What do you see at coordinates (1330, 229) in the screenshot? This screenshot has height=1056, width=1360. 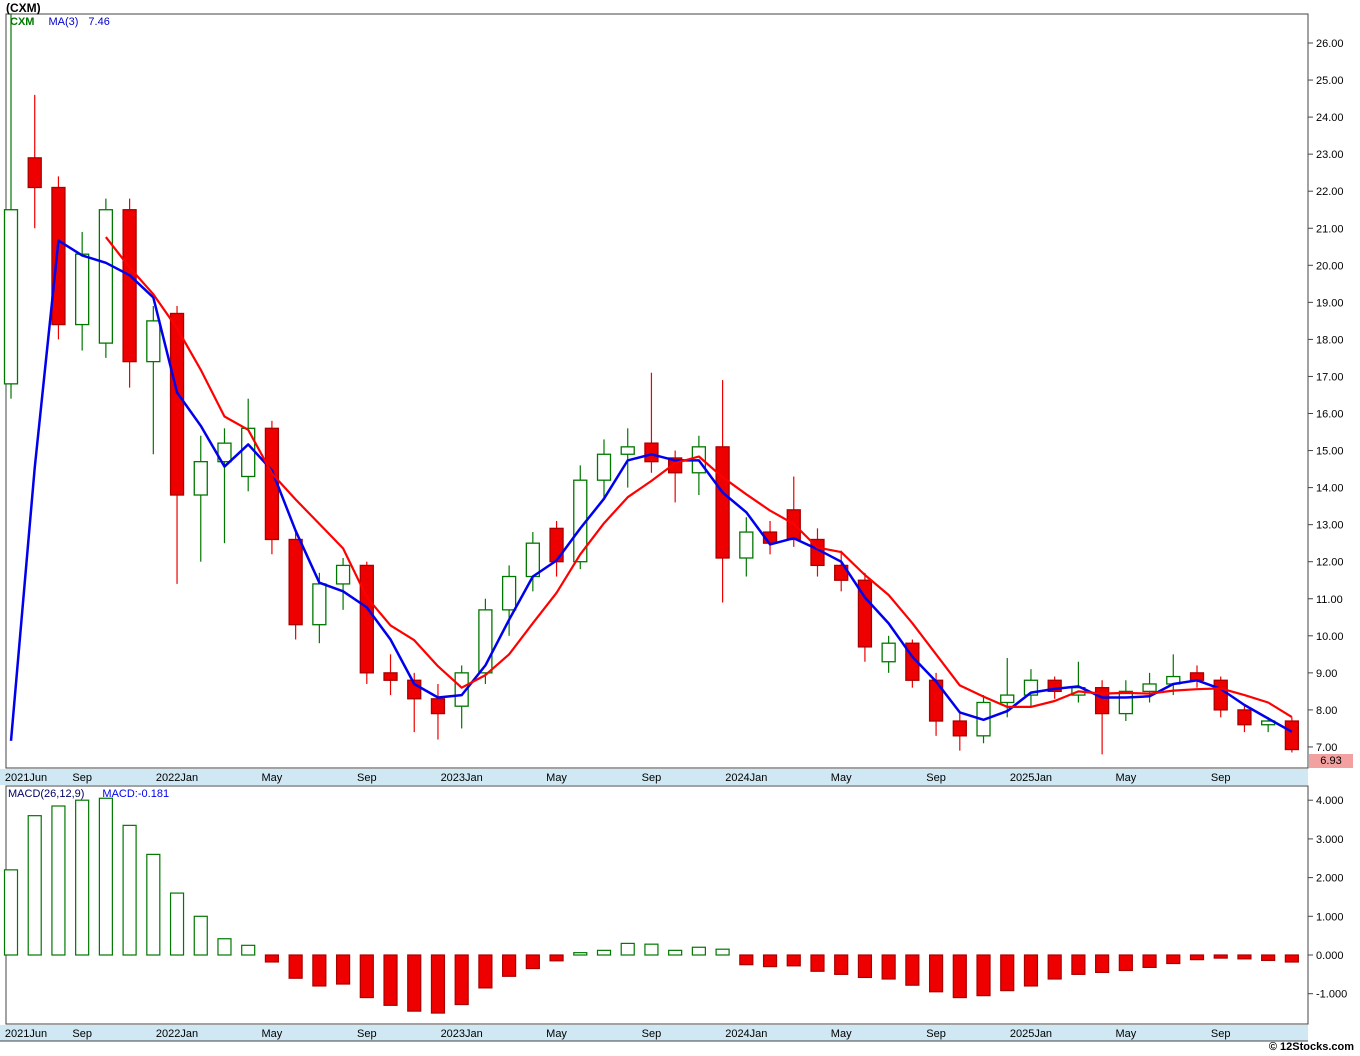 I see `price-axis-label: 21.00` at bounding box center [1330, 229].